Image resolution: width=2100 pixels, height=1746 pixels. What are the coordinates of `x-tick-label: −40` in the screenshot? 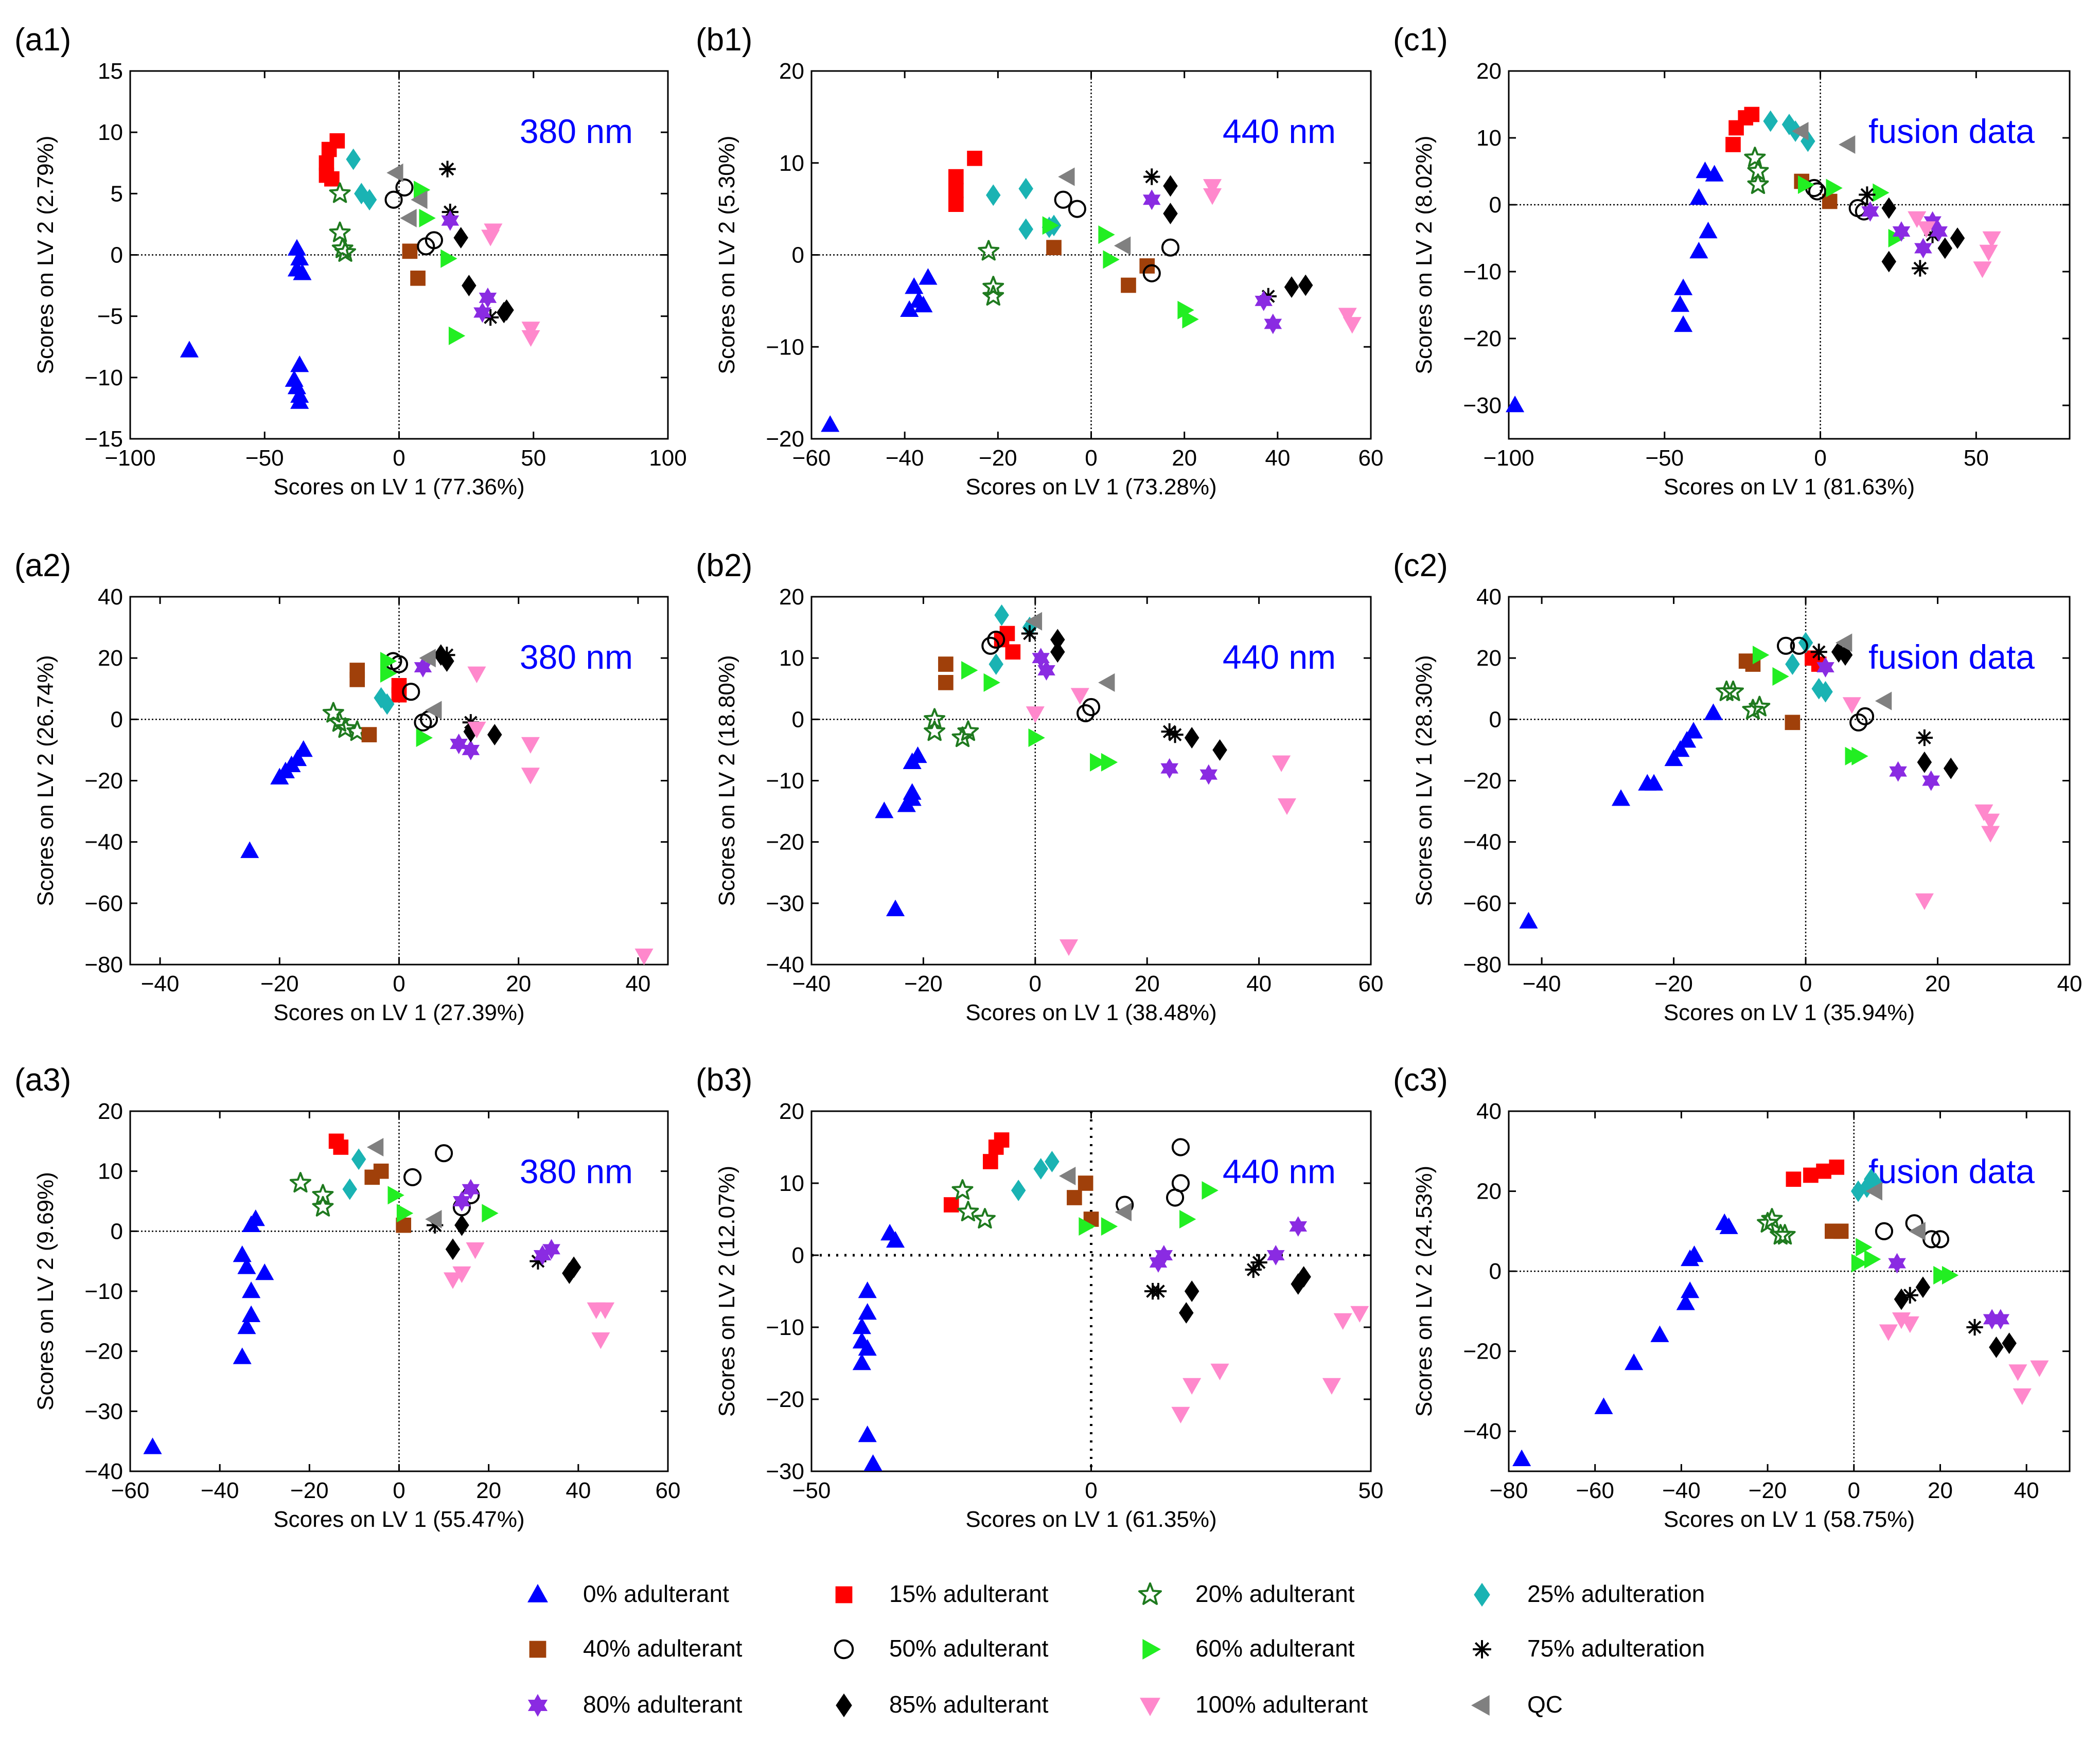 It's located at (905, 458).